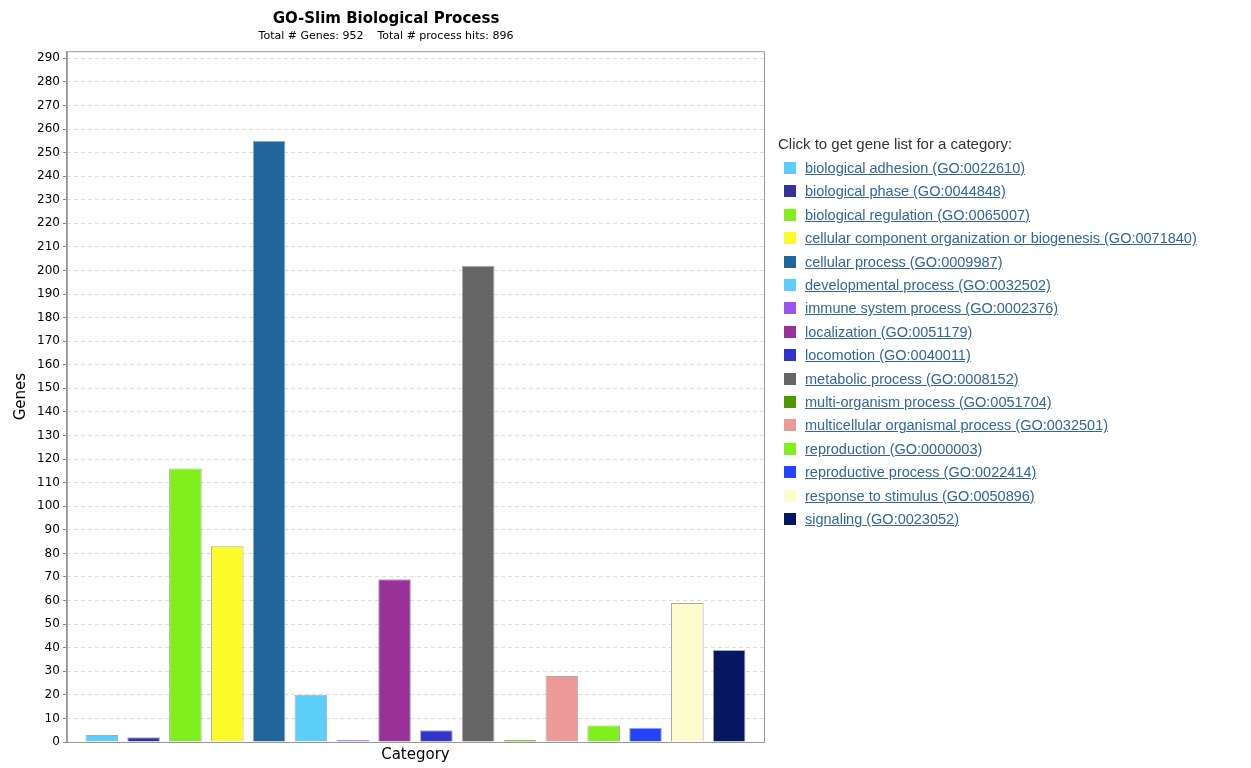  Describe the element at coordinates (1001, 238) in the screenshot. I see `legend-label: cellular component organization or biogenesis (GO:0071840)` at that location.